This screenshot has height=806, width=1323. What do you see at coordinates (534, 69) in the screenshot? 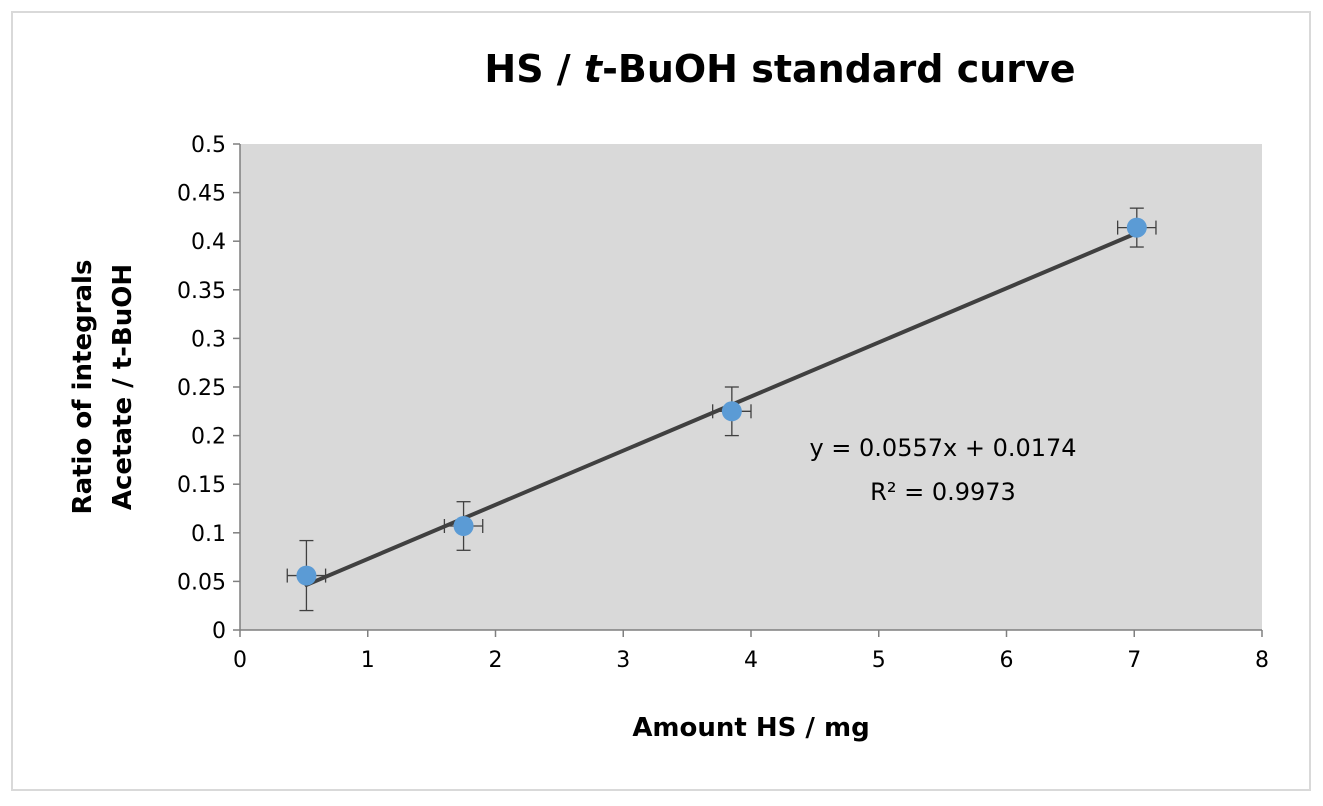
I see `chart-title-part-1: HS /` at bounding box center [534, 69].